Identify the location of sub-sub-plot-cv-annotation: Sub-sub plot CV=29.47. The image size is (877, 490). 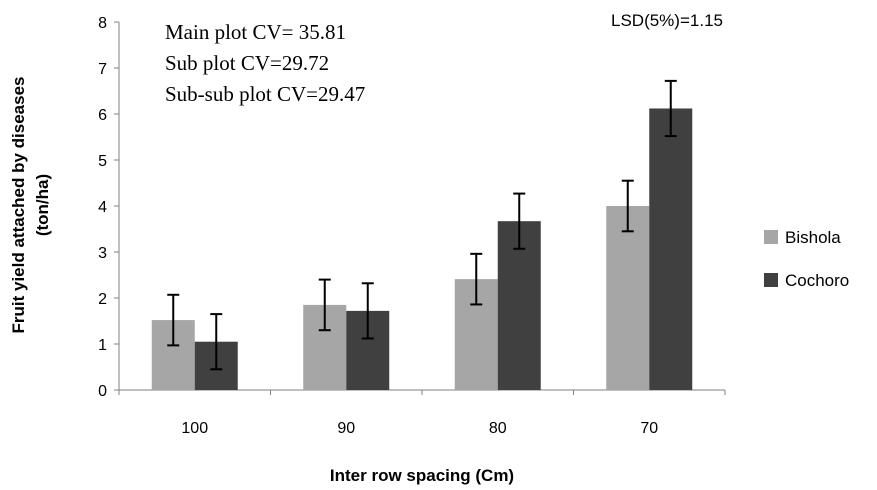
(265, 94).